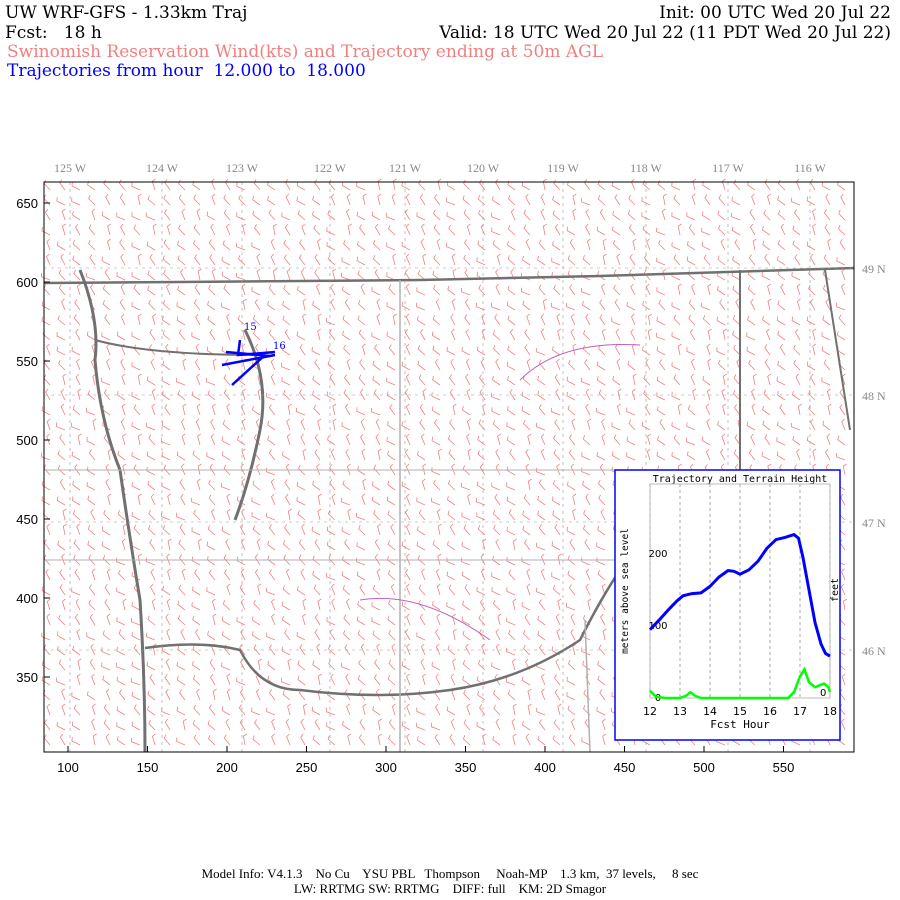 The image size is (900, 900). Describe the element at coordinates (657, 626) in the screenshot. I see `inset-y-tick-label: 100` at that location.